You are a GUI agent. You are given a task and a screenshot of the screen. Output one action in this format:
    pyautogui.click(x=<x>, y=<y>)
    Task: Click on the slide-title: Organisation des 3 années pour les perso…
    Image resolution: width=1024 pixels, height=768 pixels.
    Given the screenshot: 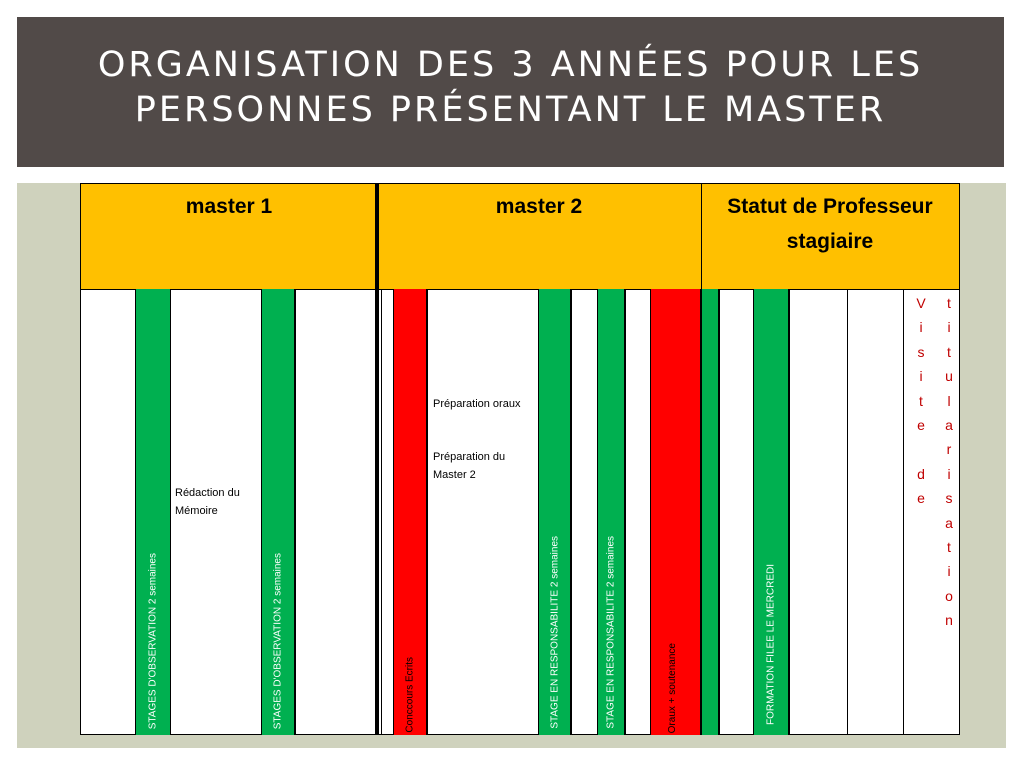 What is the action you would take?
    pyautogui.click(x=510, y=87)
    